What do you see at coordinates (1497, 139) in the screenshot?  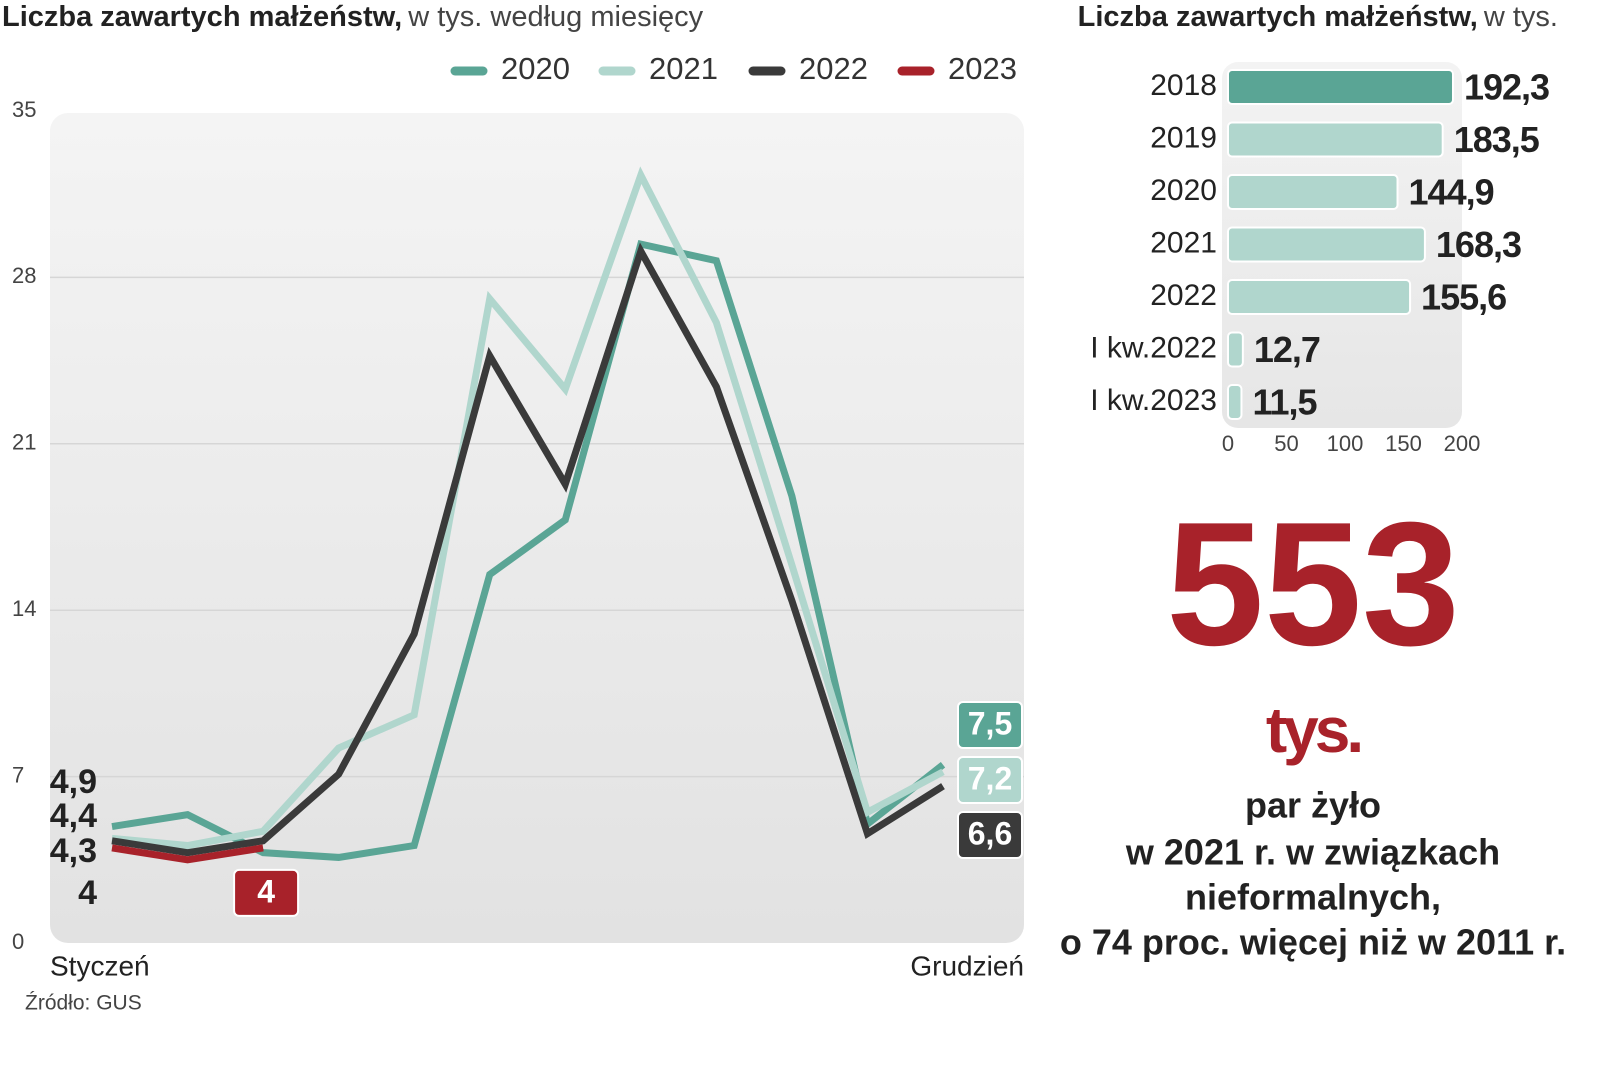 I see `value-label: 183,5` at bounding box center [1497, 139].